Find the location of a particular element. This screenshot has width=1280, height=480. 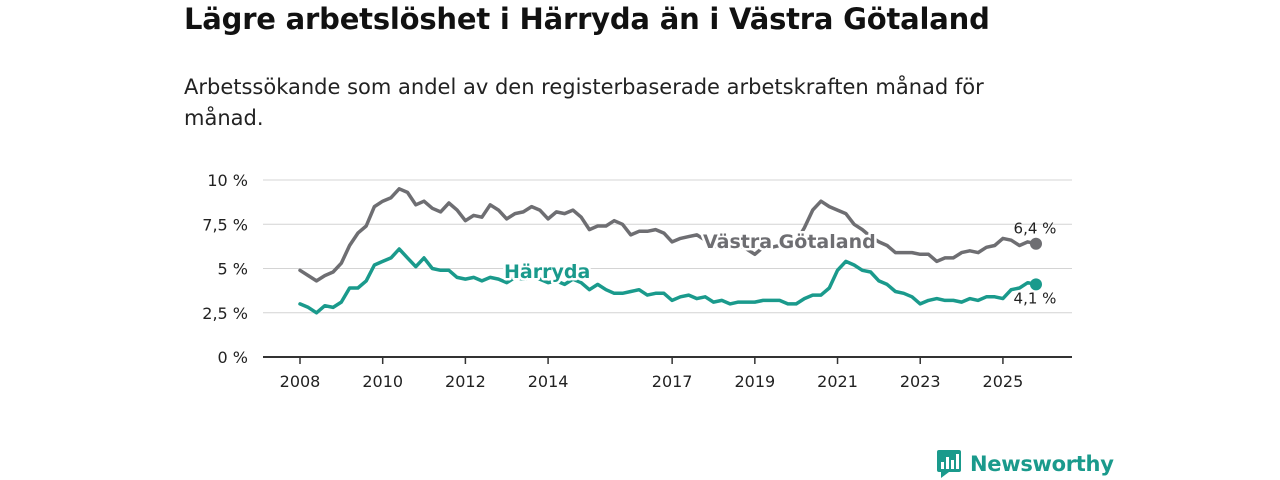

y-tick-label: 5 % is located at coordinates (233, 269).